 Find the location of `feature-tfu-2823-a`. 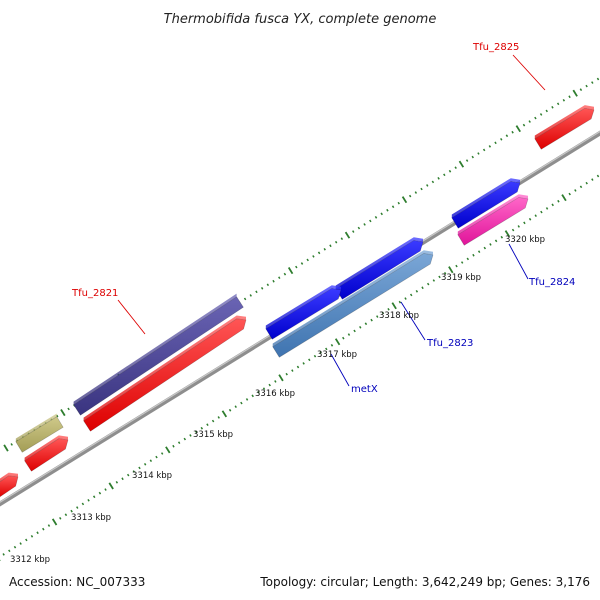

feature-tfu-2823-a is located at coordinates (379, 268).